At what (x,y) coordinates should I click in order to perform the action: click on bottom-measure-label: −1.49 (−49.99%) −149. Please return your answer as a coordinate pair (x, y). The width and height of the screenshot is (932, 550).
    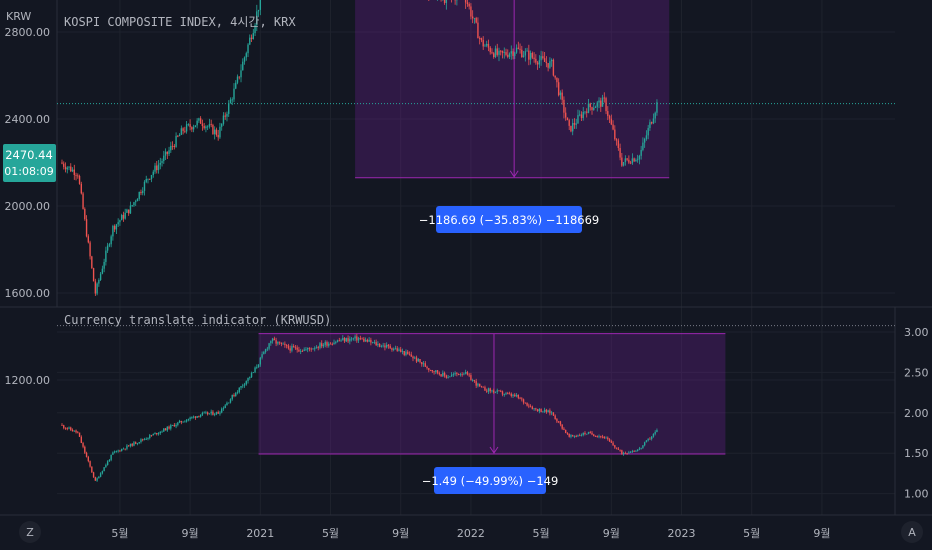
    Looking at the image, I should click on (490, 480).